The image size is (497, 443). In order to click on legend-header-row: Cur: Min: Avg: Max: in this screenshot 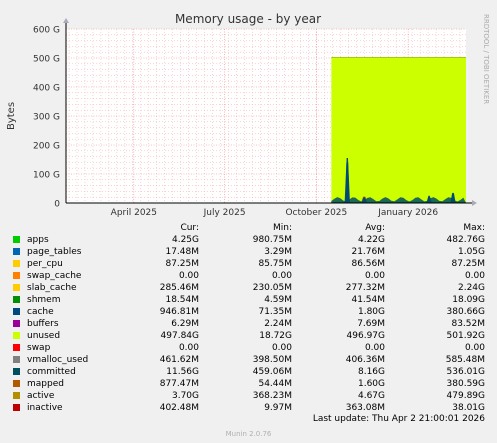, I will do `click(248, 228)`.